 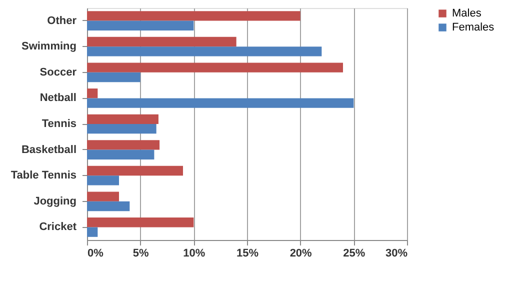 What do you see at coordinates (96, 254) in the screenshot?
I see `x-tick-label: 0%` at bounding box center [96, 254].